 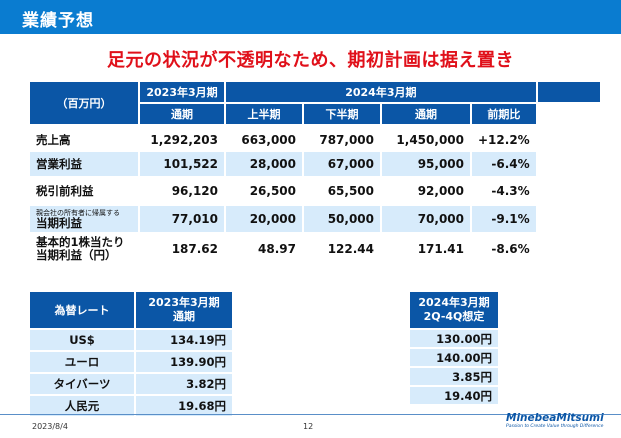 What do you see at coordinates (184, 340) in the screenshot?
I see `fx-value-fy2023: 134.19円` at bounding box center [184, 340].